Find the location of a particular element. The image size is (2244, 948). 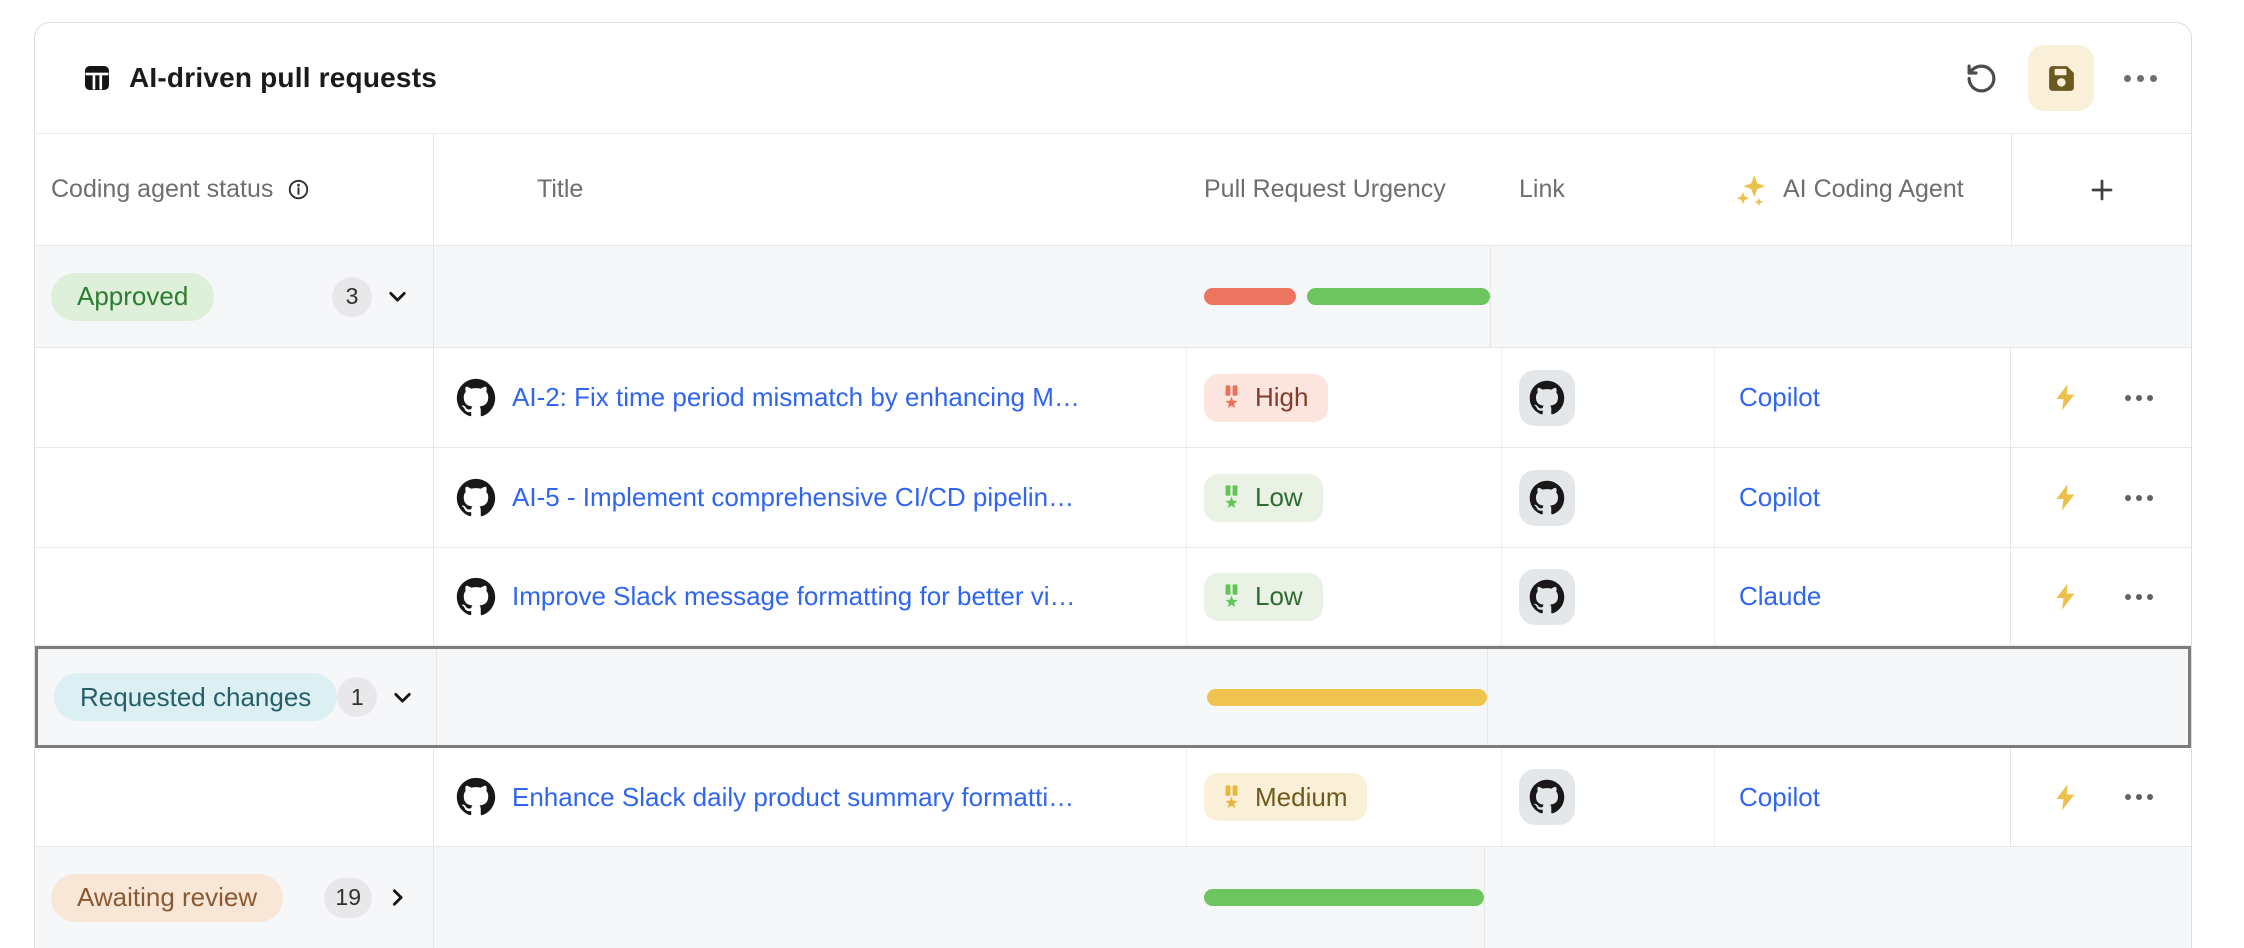

save-button is located at coordinates (2061, 78).